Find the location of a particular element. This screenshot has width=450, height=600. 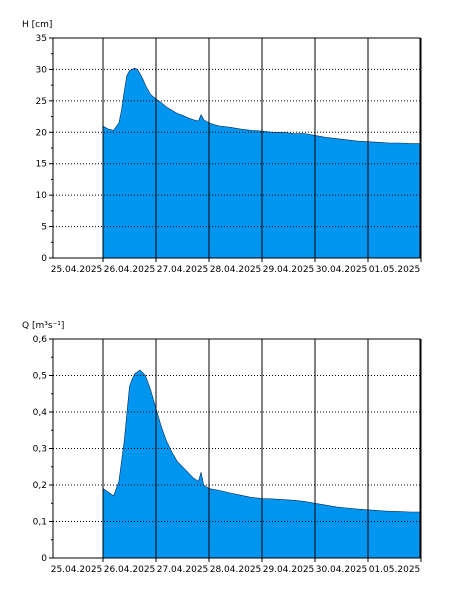

y-axis-title: Q [m³s⁻¹] is located at coordinates (43, 326).